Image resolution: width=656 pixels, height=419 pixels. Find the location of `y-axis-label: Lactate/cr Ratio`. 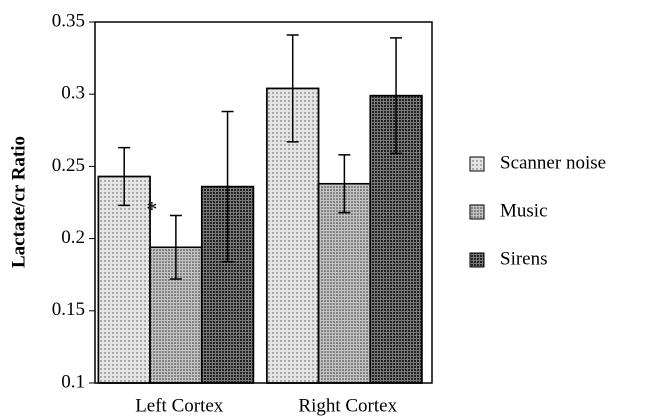

y-axis-label: Lactate/cr Ratio is located at coordinates (18, 202).